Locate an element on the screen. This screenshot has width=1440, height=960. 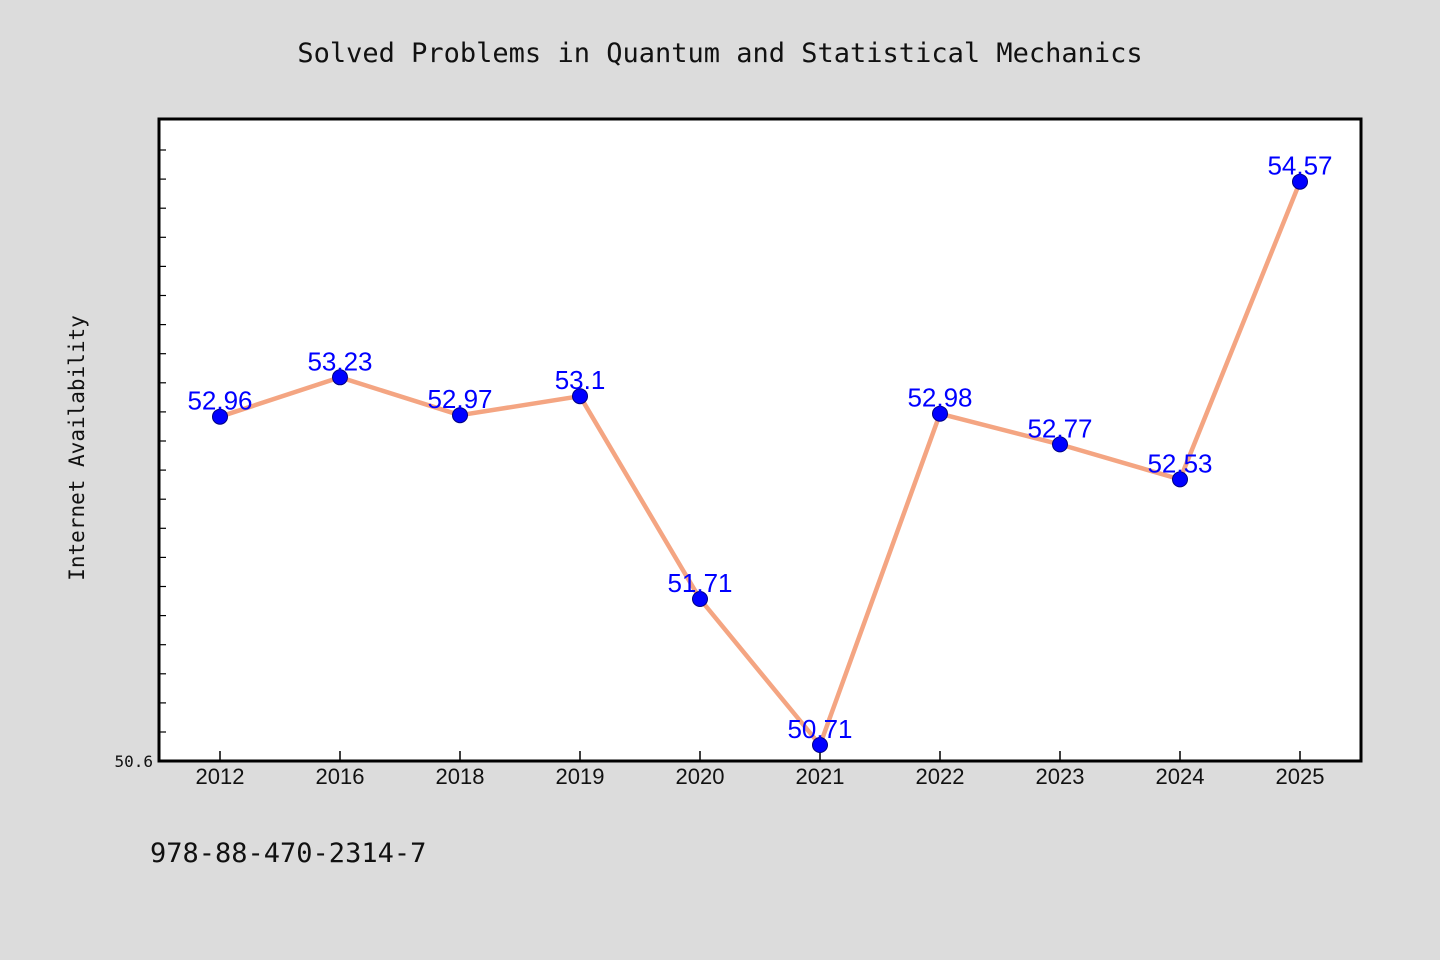
x-tick-label: 2020 is located at coordinates (700, 776).